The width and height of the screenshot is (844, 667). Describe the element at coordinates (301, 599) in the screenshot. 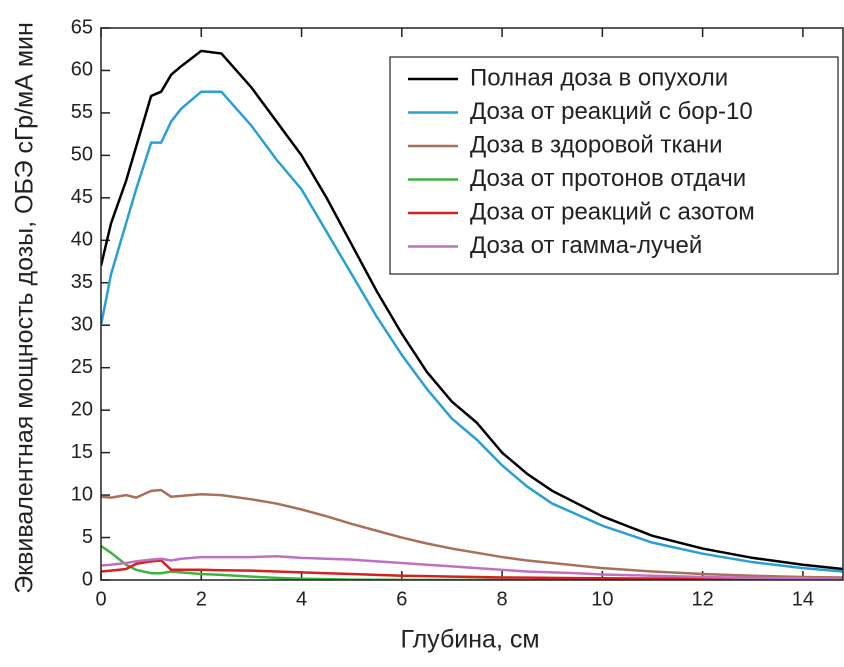

I see `x-tick-label: 4` at that location.